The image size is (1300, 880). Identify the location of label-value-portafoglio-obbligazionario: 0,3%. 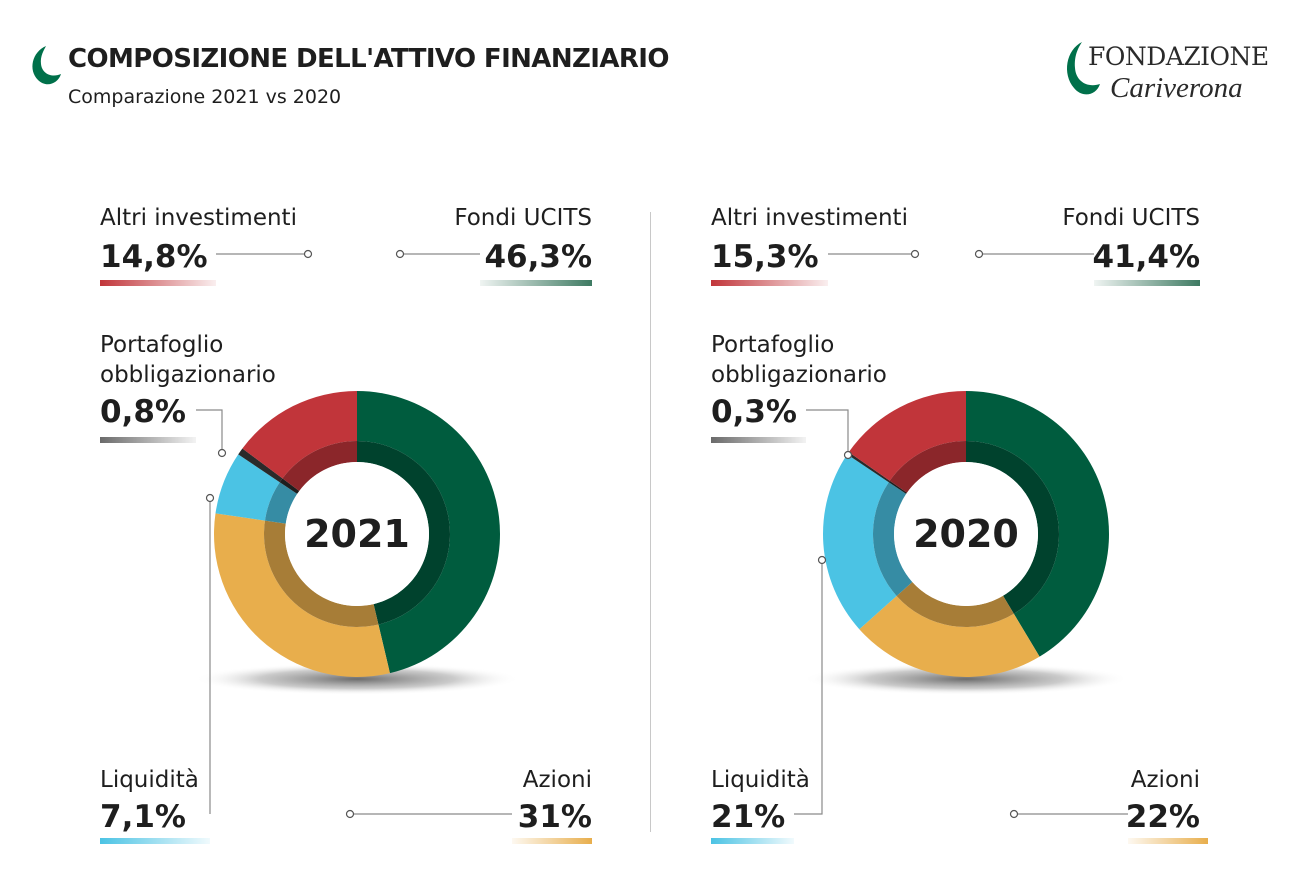
(754, 412).